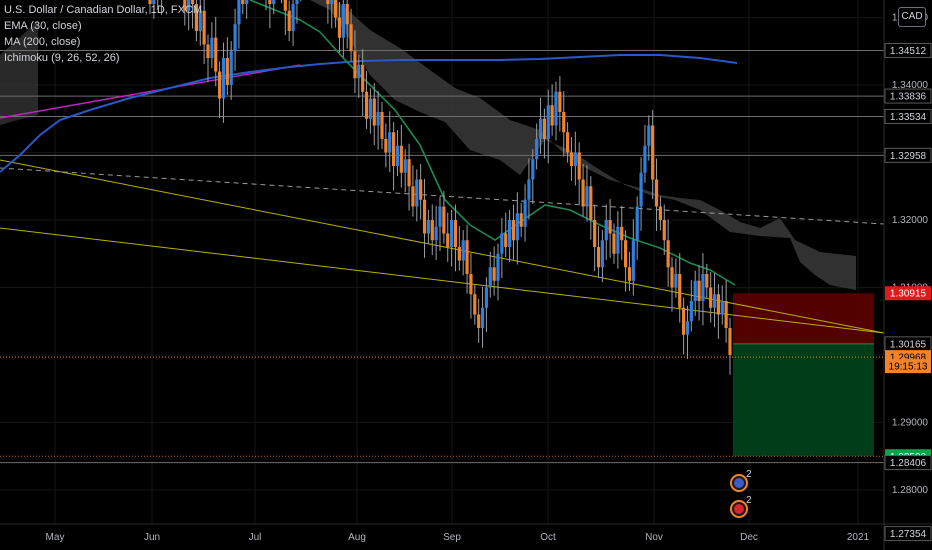  Describe the element at coordinates (908, 344) in the screenshot. I see `price-tag: 1.30165` at that location.